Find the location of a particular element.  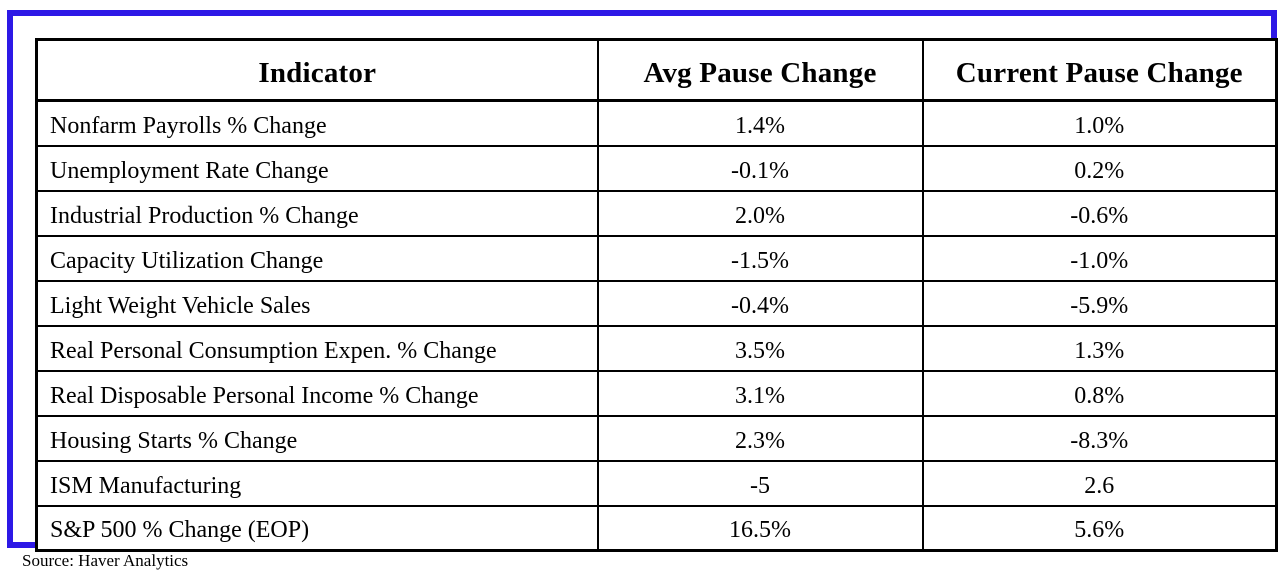

avg-pause-cell: -1.5% is located at coordinates (760, 258).